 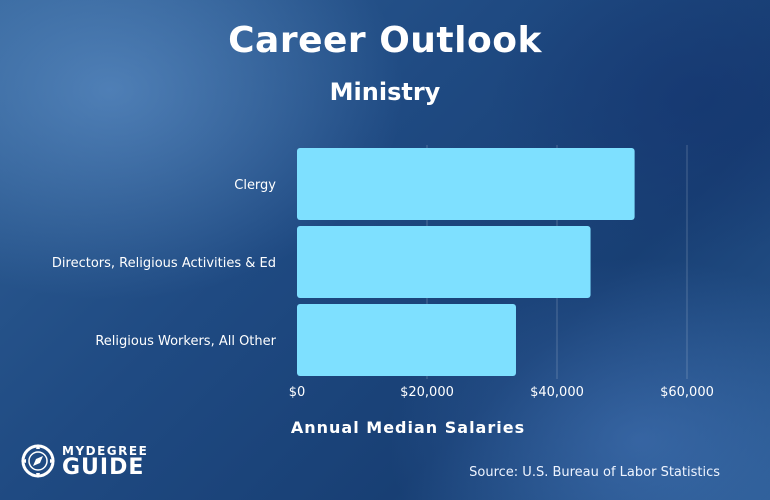 I want to click on x-tick-label: $60,000, so click(x=687, y=392).